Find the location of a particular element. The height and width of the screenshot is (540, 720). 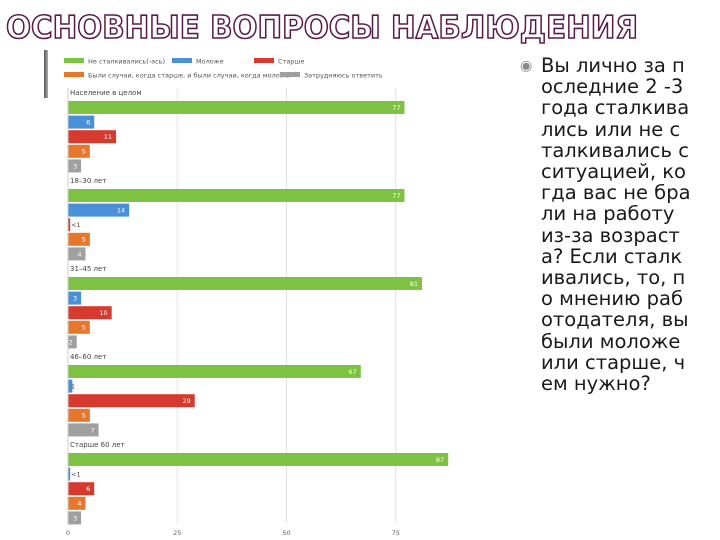

group-label: Население в целом is located at coordinates (106, 93).